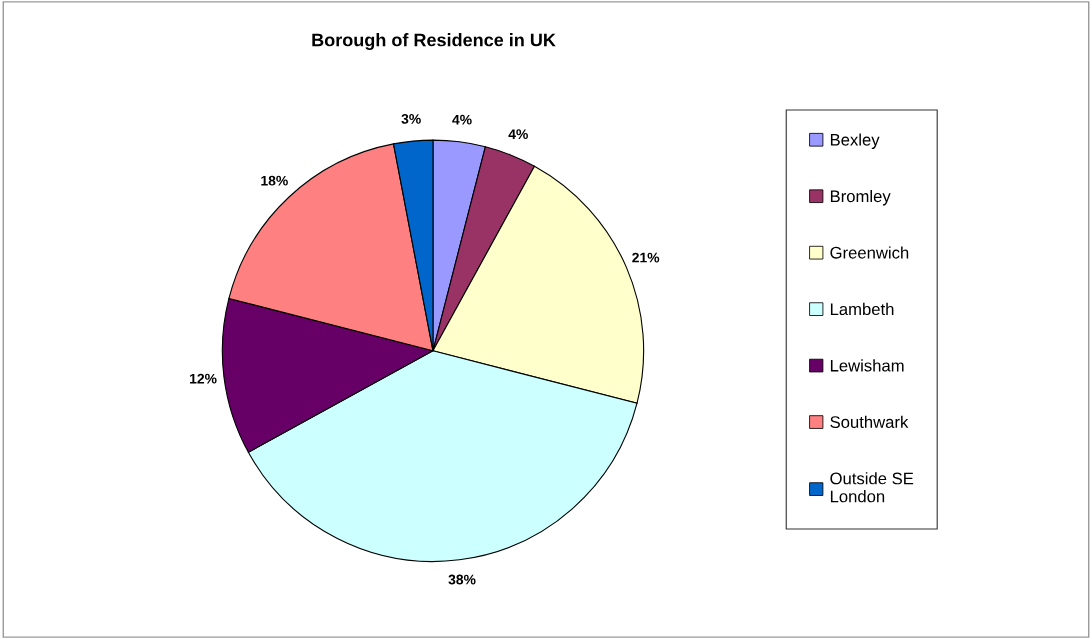  I want to click on data-label: 3%, so click(411, 119).